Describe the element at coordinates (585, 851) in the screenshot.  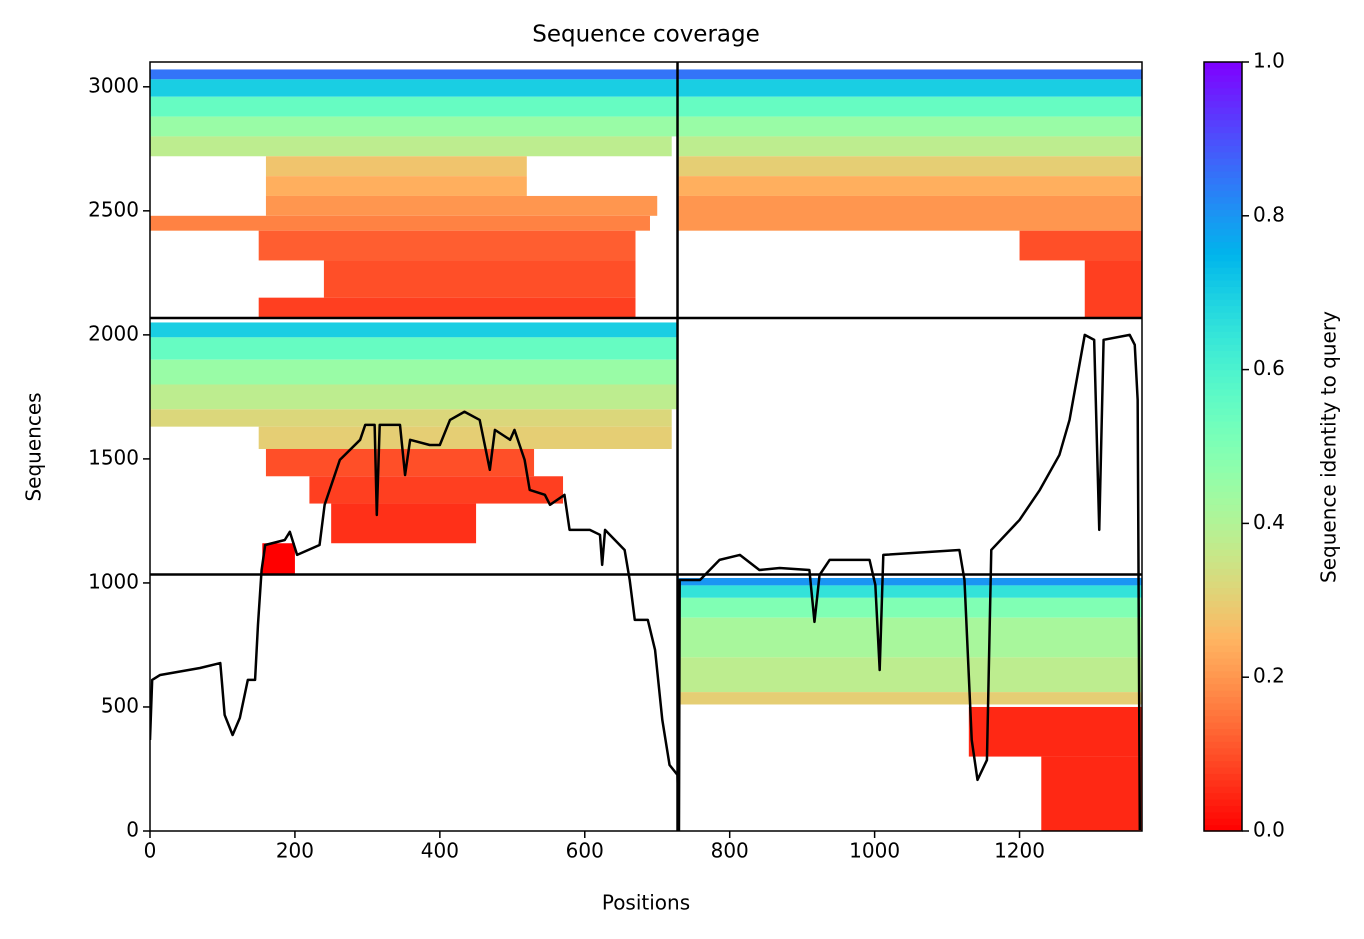
I see `x-tick-label: 600` at that location.